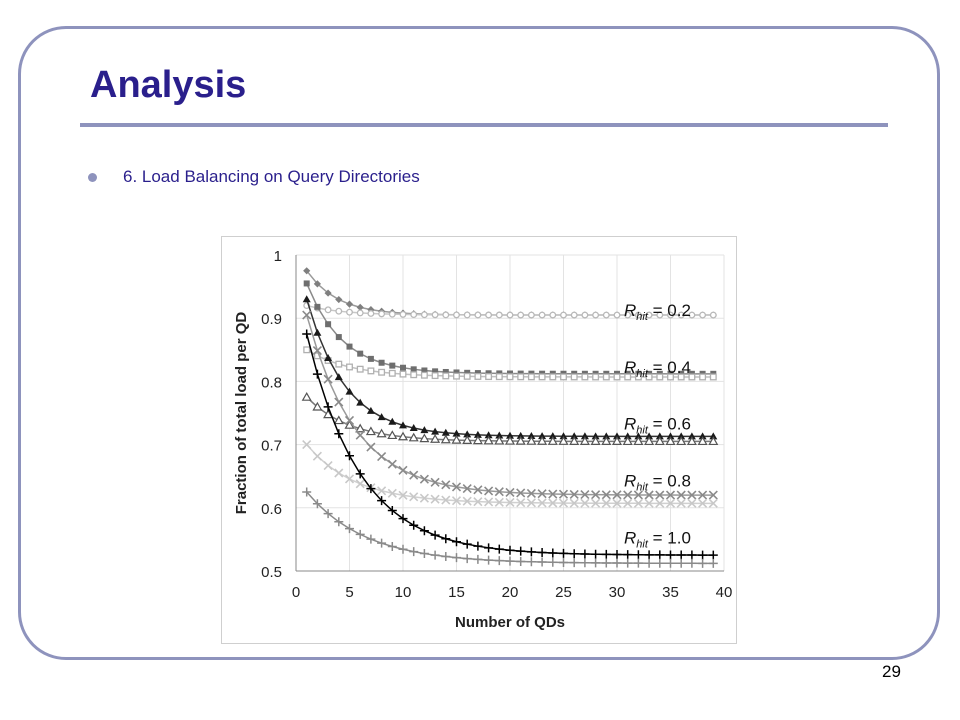 The height and width of the screenshot is (720, 960). Describe the element at coordinates (657, 540) in the screenshot. I see `series-annotation: Rhit = 1.0` at that location.